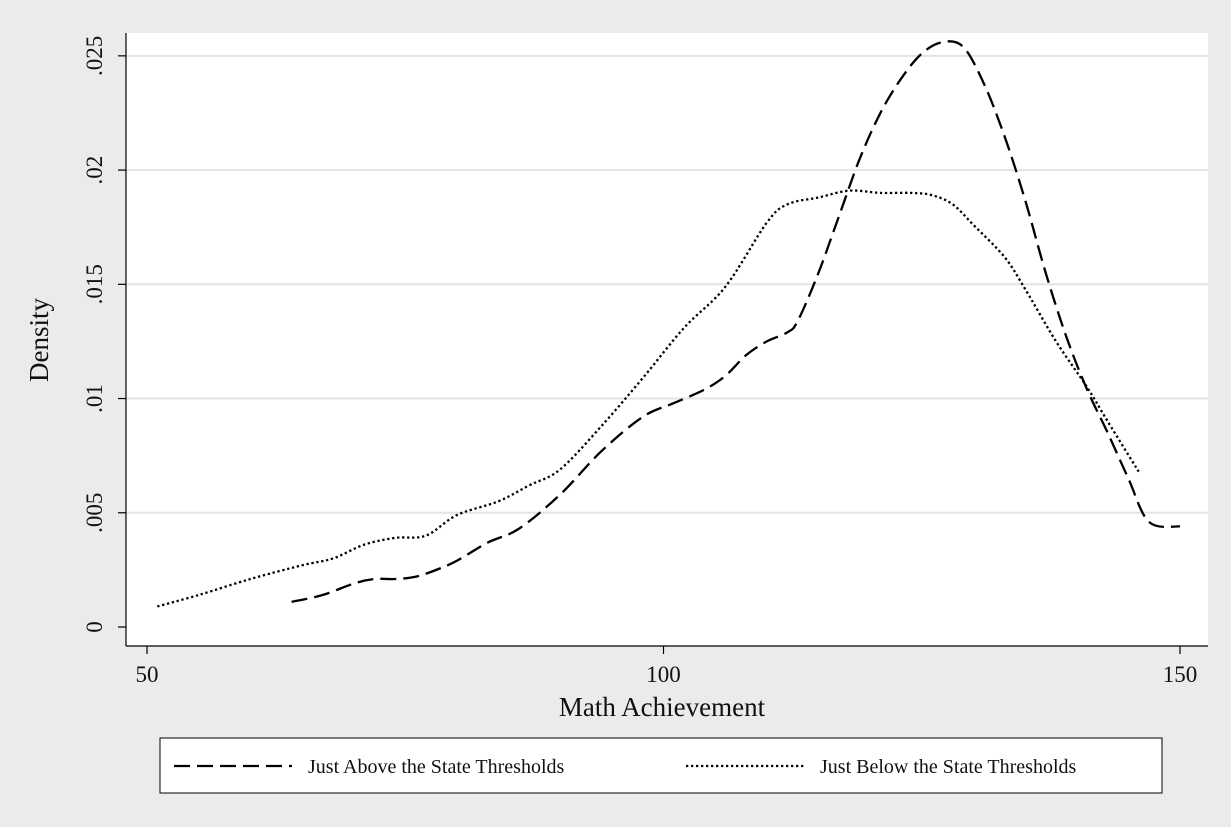 This screenshot has width=1231, height=827. Describe the element at coordinates (663, 674) in the screenshot. I see `x-tick-label: 100` at that location.